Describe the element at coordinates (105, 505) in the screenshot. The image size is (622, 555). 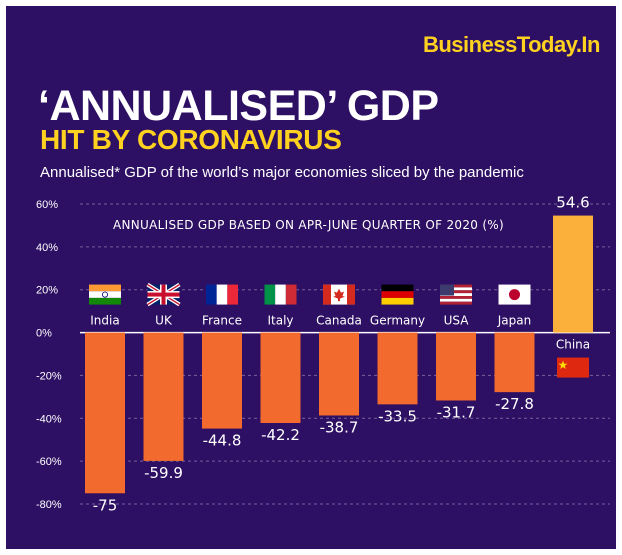
I see `value-label: -75` at that location.